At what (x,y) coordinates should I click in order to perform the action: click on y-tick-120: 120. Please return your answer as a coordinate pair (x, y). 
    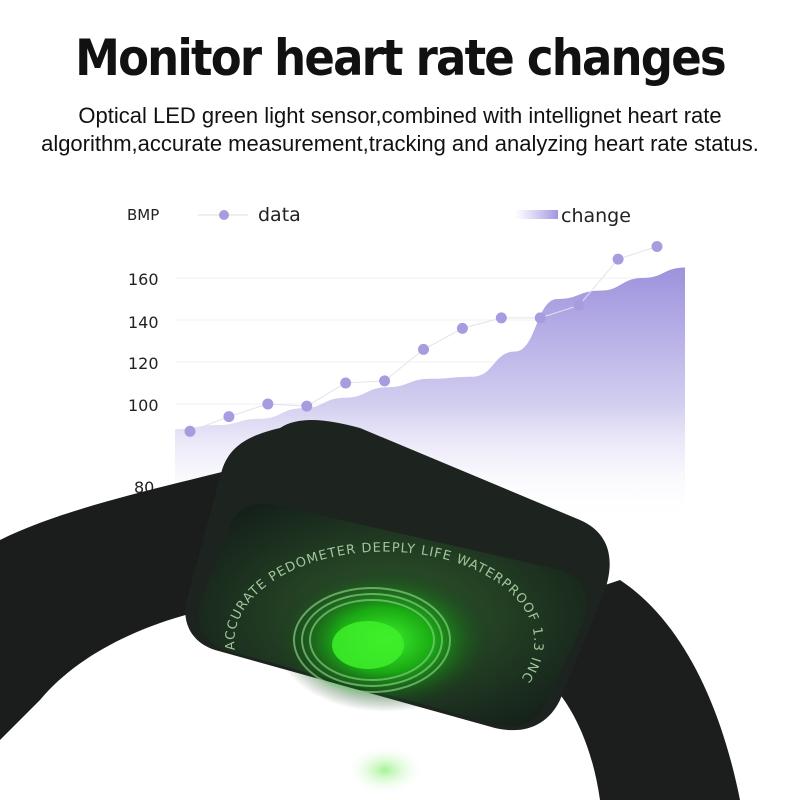
    Looking at the image, I should click on (143, 363).